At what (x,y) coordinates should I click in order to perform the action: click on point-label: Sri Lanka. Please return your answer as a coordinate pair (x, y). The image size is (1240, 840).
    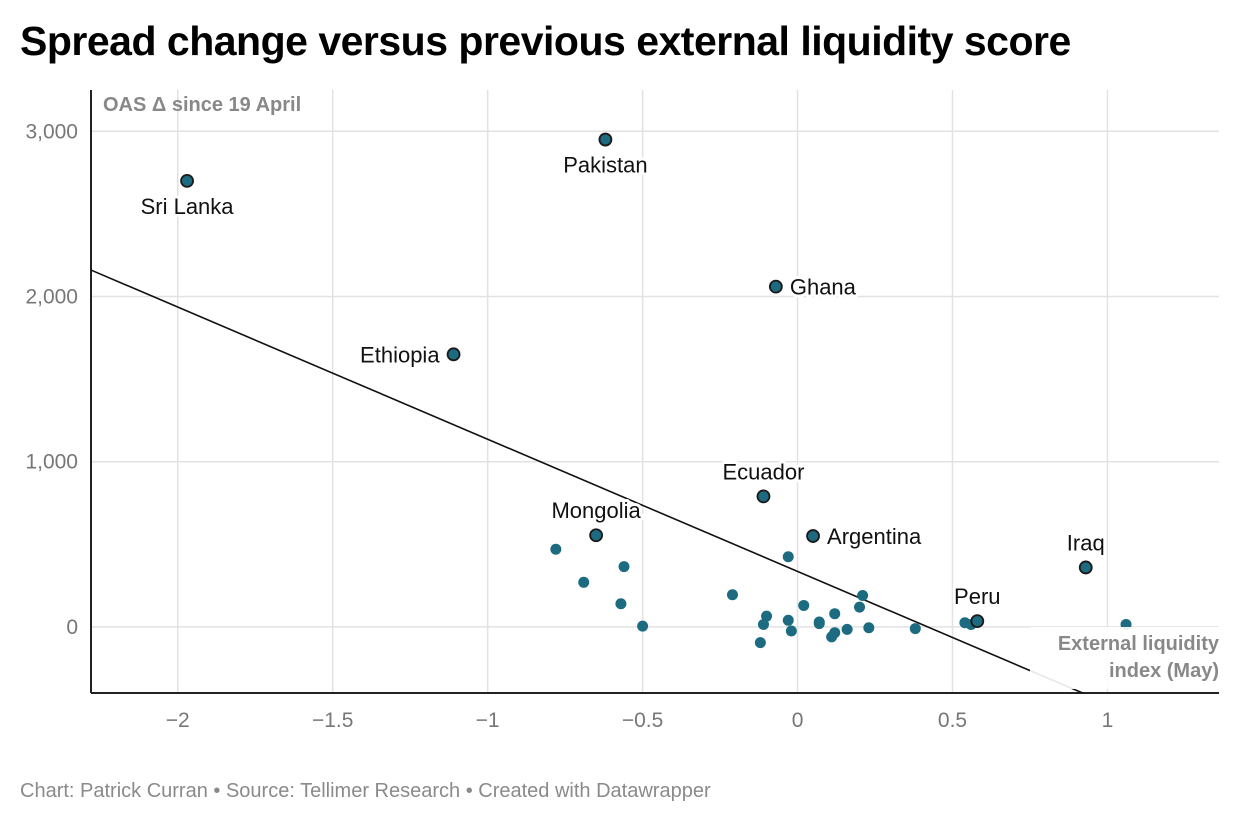
    Looking at the image, I should click on (188, 206).